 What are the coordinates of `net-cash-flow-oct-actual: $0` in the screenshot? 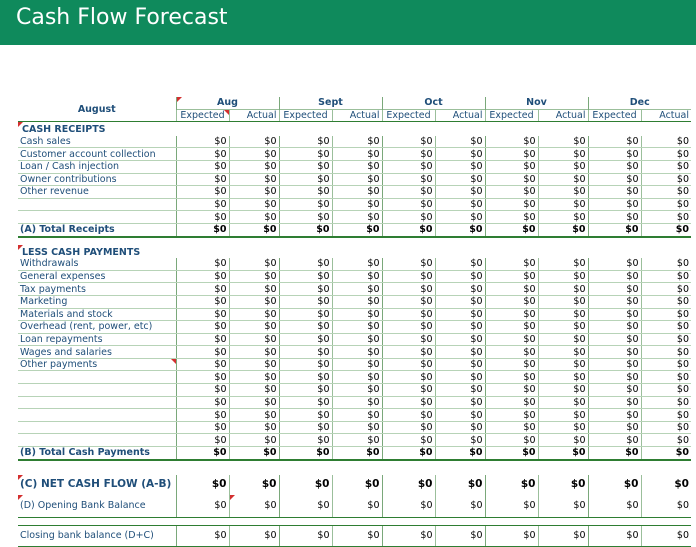 It's located at (459, 484).